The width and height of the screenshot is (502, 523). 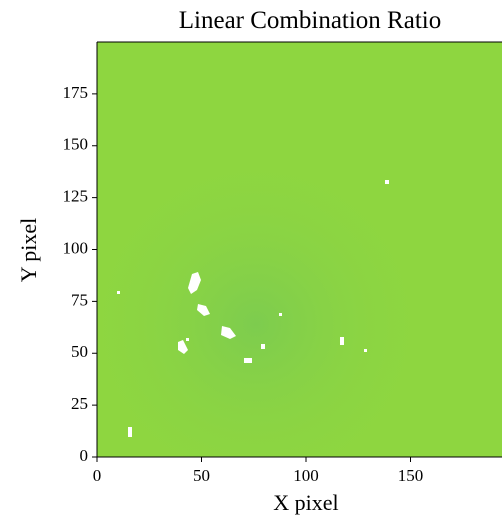 I want to click on chart-title: Linear Combination Ratio, so click(x=310, y=20).